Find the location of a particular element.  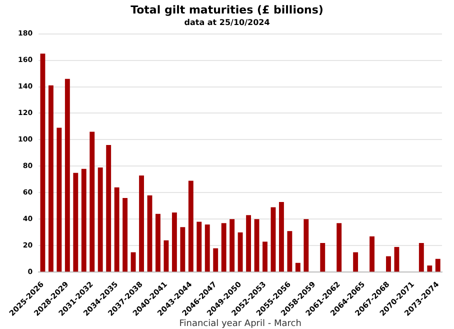

chart-title: Total gilt maturities (£ billions) is located at coordinates (227, 9).